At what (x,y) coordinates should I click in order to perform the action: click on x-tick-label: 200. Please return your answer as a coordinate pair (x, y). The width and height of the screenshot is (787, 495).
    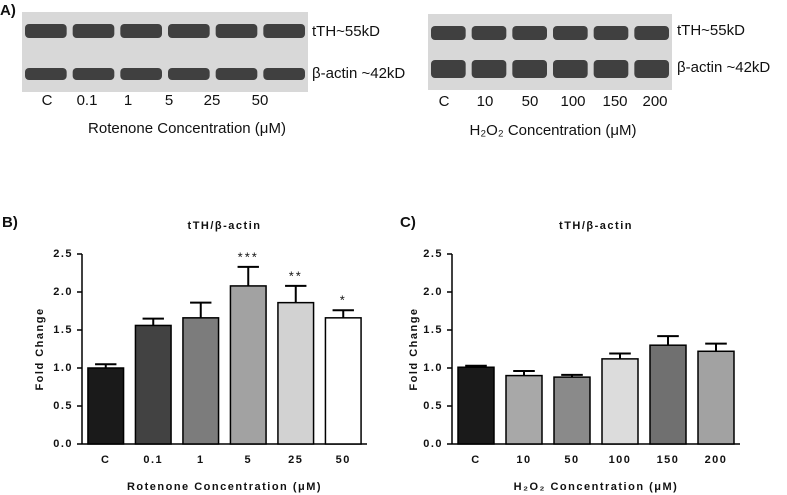
    Looking at the image, I should click on (716, 460).